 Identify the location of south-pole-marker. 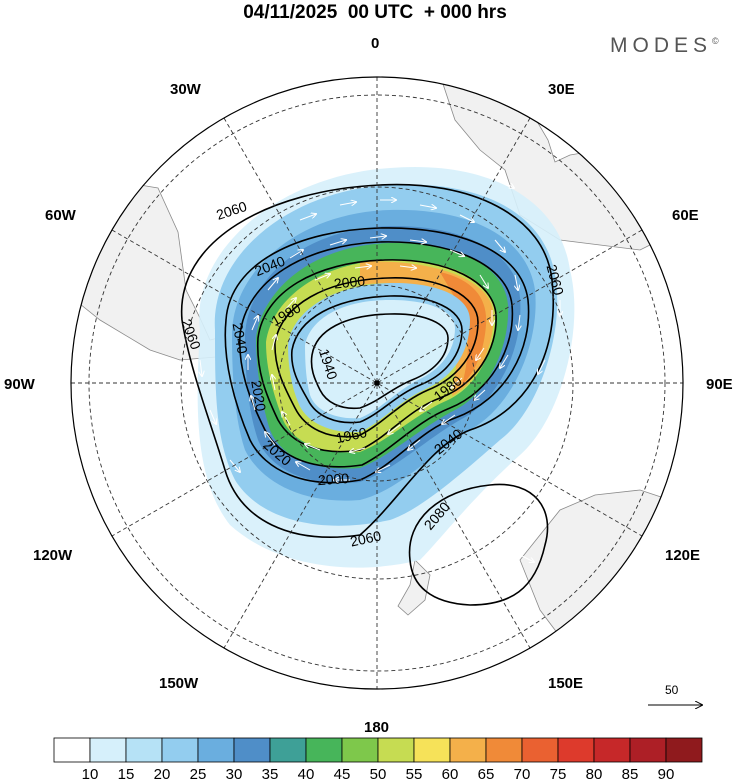
(377, 383).